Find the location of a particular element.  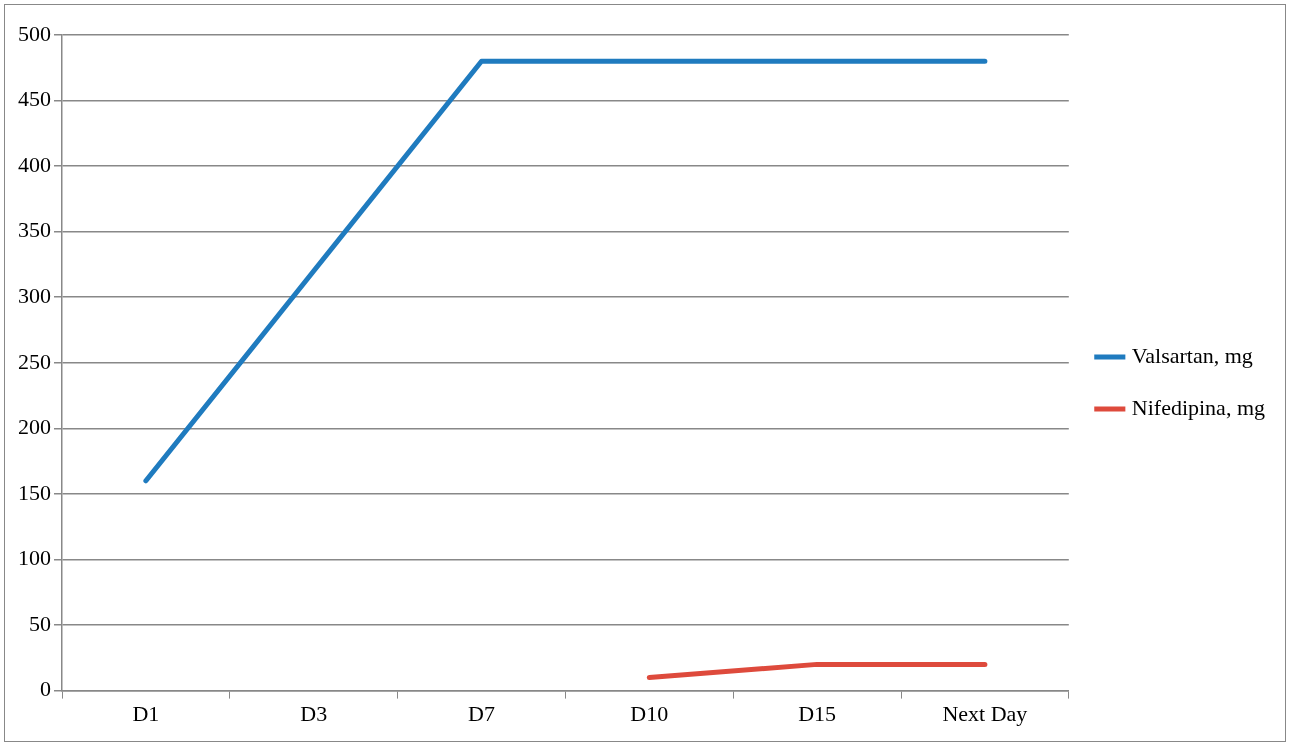

y-tick-label: 500 is located at coordinates (34, 33).